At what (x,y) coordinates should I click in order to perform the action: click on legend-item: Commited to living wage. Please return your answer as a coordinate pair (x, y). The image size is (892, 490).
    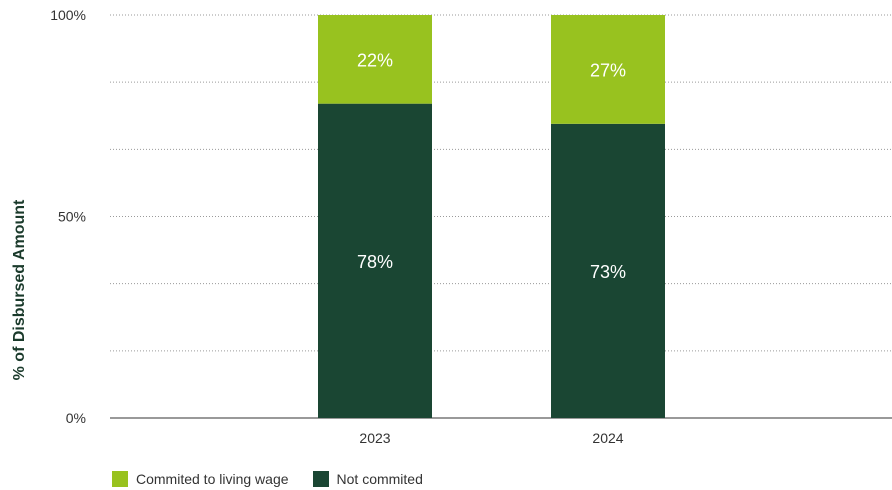
    Looking at the image, I should click on (200, 479).